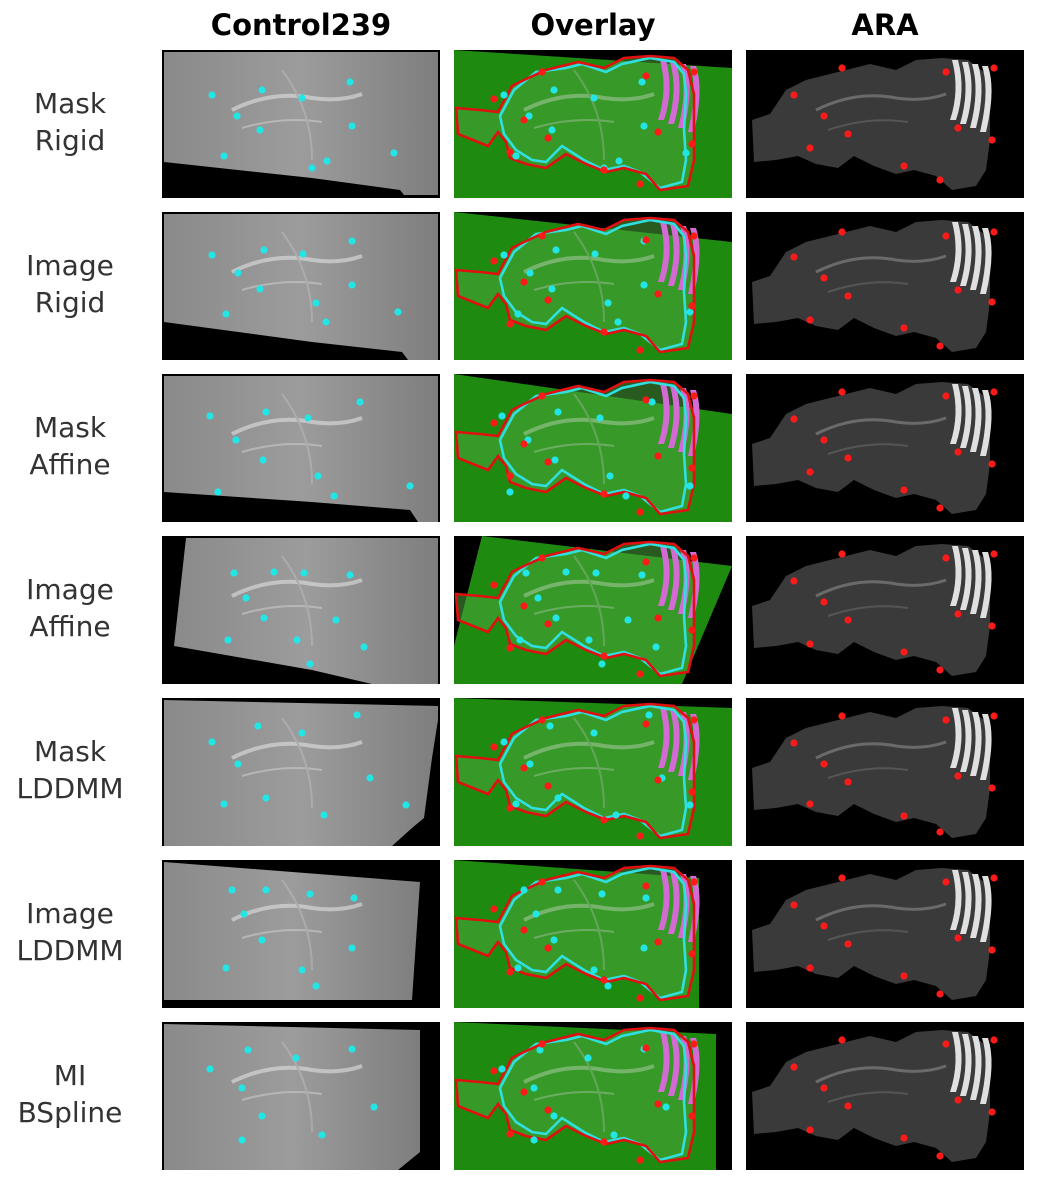 This screenshot has height=1200, width=1050. Describe the element at coordinates (575, 771) in the screenshot. I see `atlas-outline` at that location.